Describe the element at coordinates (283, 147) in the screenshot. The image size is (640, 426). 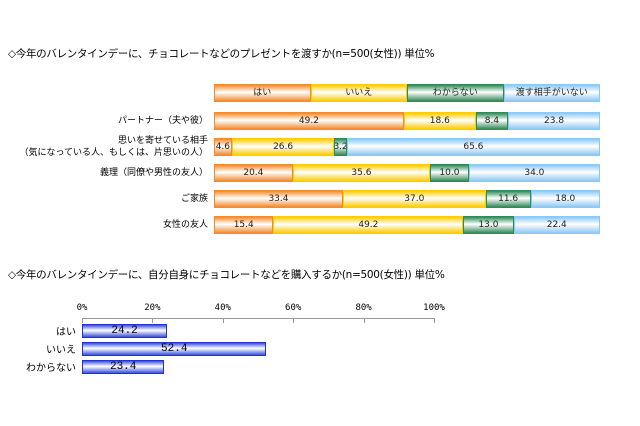
I see `bar-segment: 26.6` at that location.